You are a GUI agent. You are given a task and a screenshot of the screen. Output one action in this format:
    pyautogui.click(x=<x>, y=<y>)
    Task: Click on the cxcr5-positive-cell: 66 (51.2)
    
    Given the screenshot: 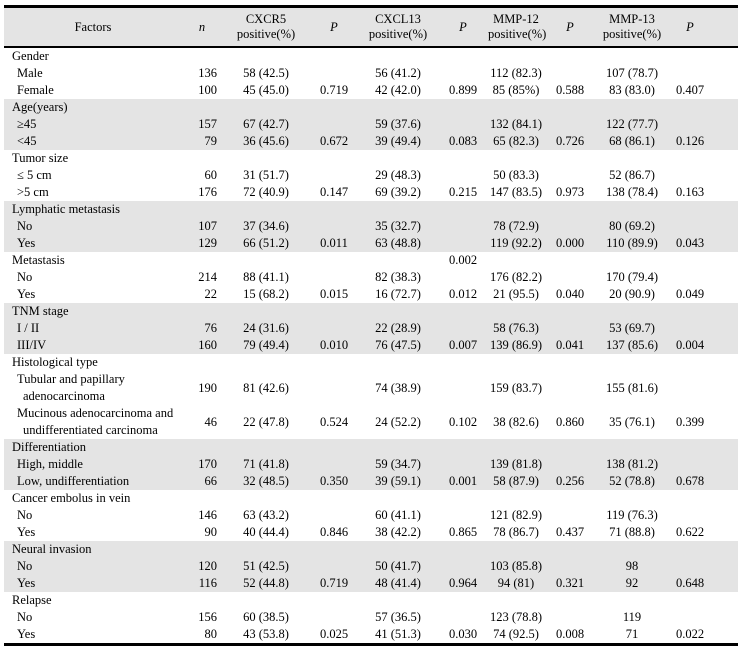 What is the action you would take?
    pyautogui.click(x=266, y=243)
    